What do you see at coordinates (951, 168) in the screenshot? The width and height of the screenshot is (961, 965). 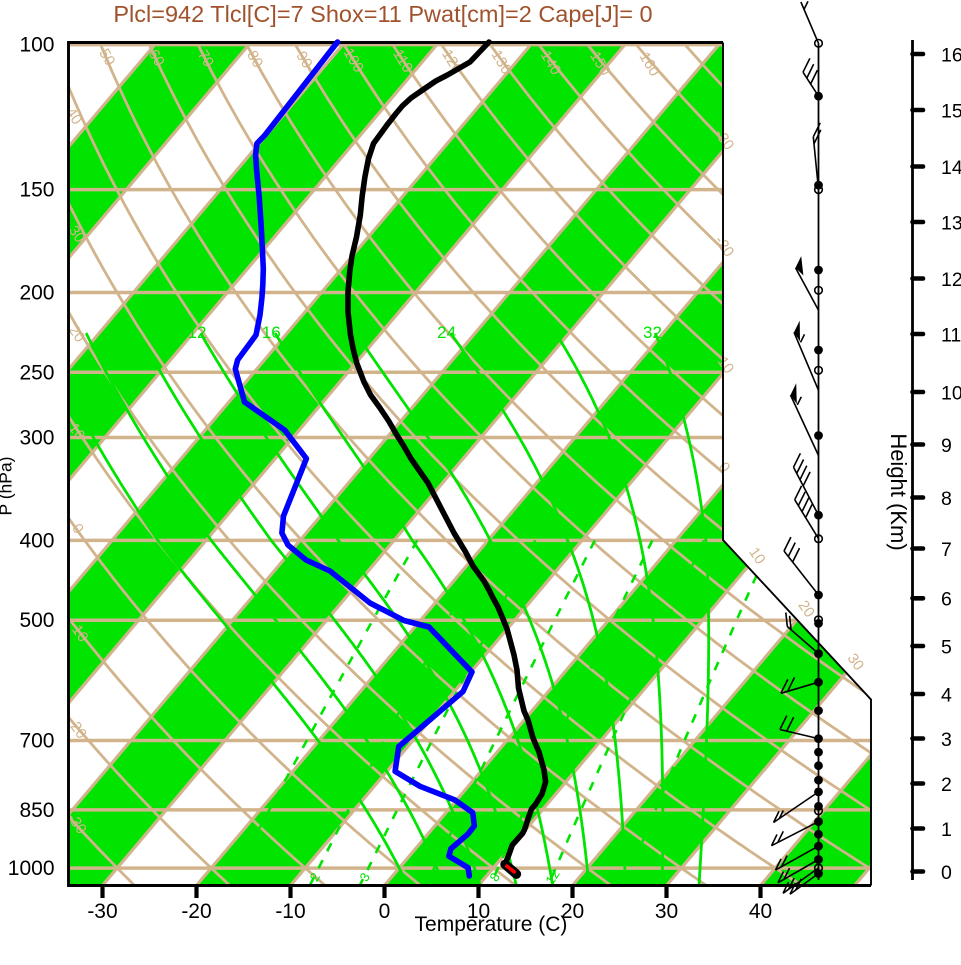 I see `svg-text: 14` at bounding box center [951, 168].